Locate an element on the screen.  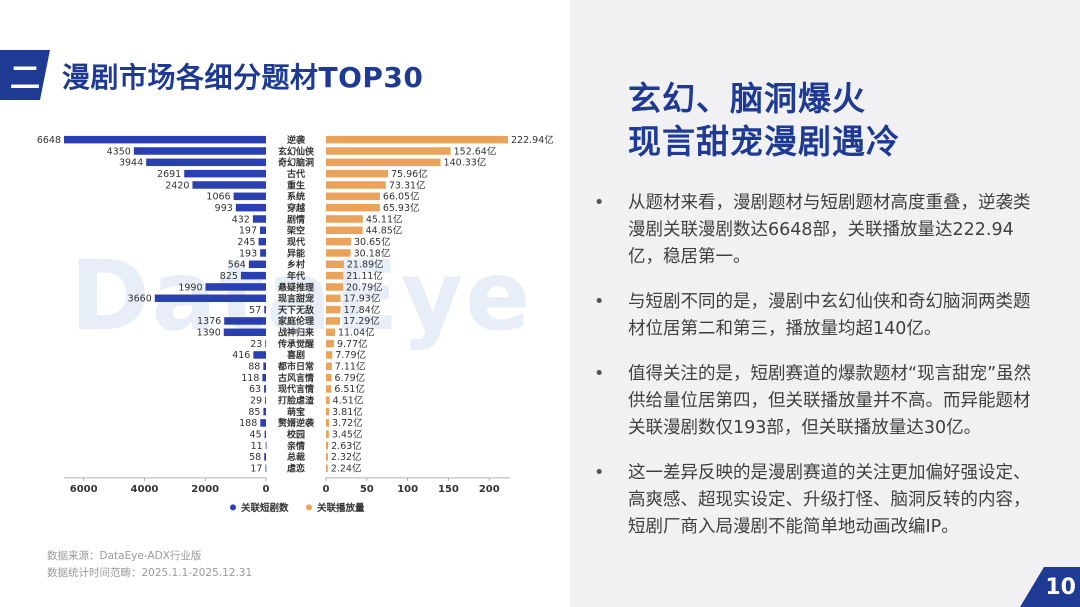
data-label-volume: 17.93亿 is located at coordinates (362, 299).